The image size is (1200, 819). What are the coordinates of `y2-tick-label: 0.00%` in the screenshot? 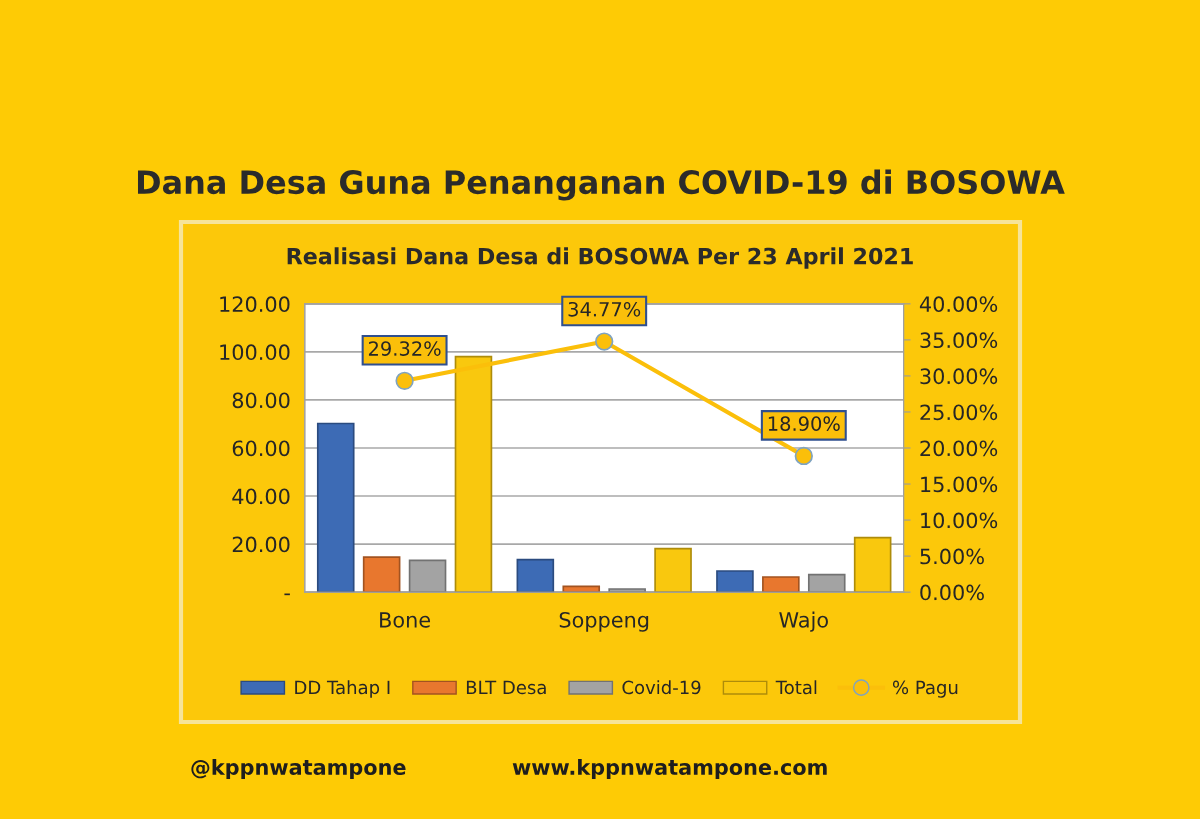 It's located at (952, 592).